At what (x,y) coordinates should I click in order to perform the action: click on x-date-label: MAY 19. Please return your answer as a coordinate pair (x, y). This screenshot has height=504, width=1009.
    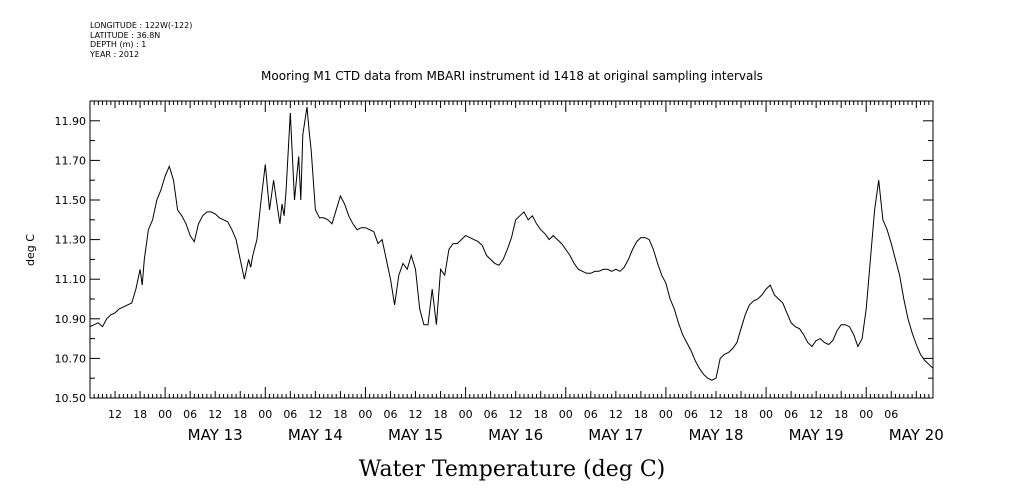
    Looking at the image, I should click on (816, 435).